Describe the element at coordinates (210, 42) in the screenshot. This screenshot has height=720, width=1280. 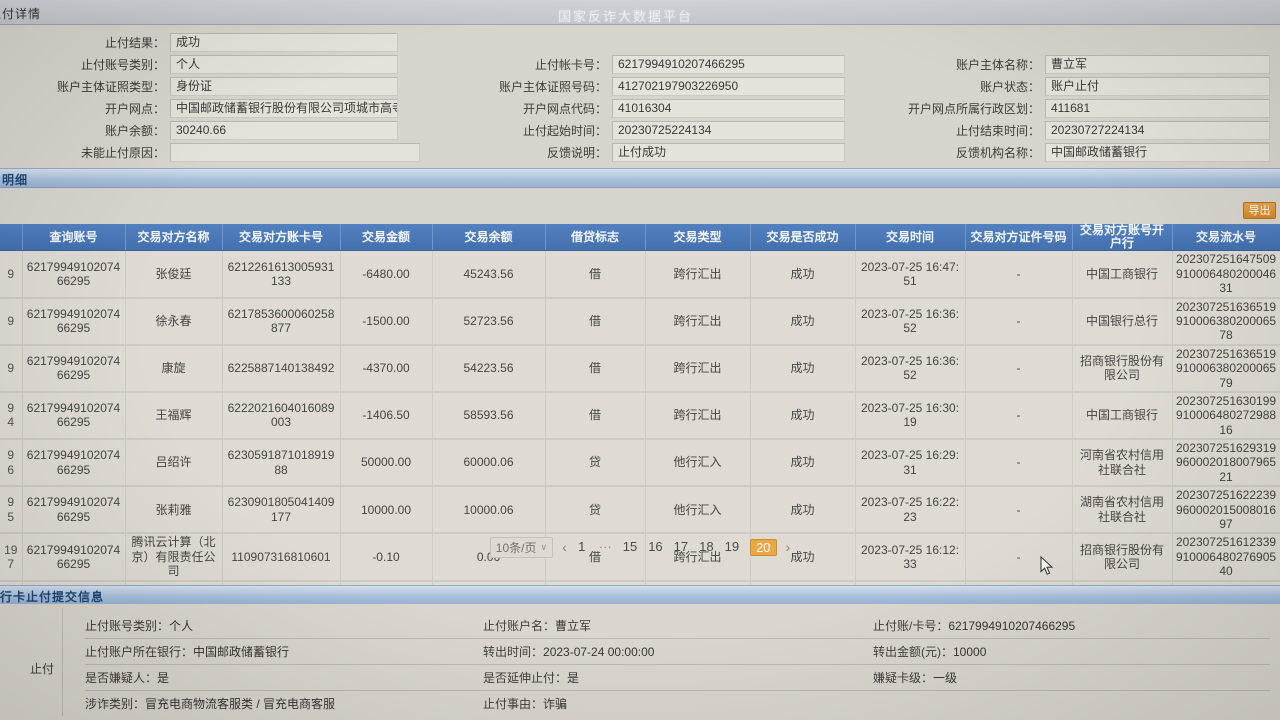
I see `detail-field-row: 止付结果： 成功` at that location.